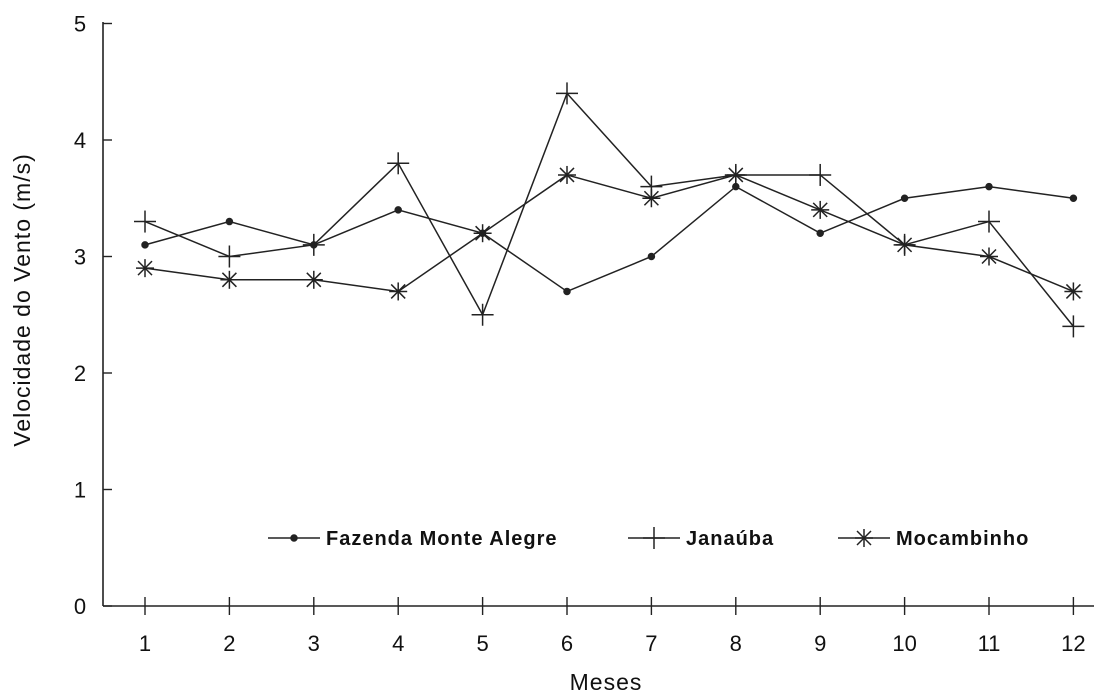 This screenshot has height=694, width=1106. What do you see at coordinates (962, 539) in the screenshot?
I see `legend-label: Mocambinho` at bounding box center [962, 539].